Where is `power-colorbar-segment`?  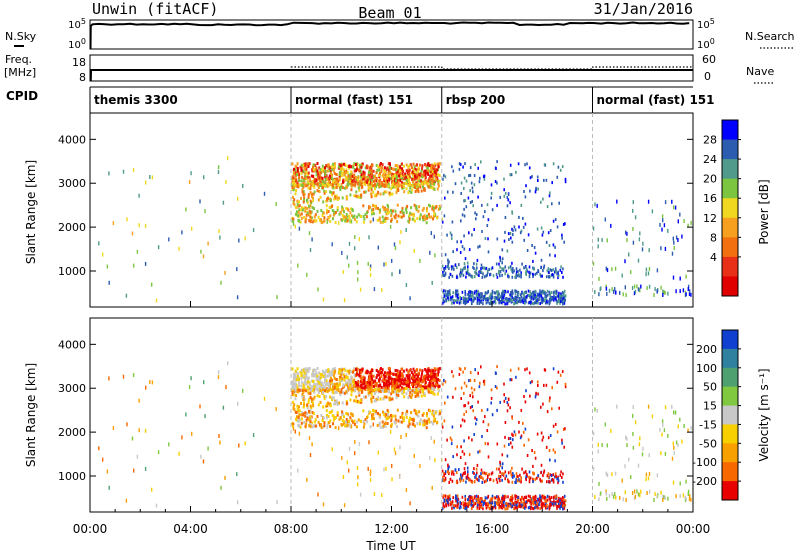
power-colorbar-segment is located at coordinates (730, 169).